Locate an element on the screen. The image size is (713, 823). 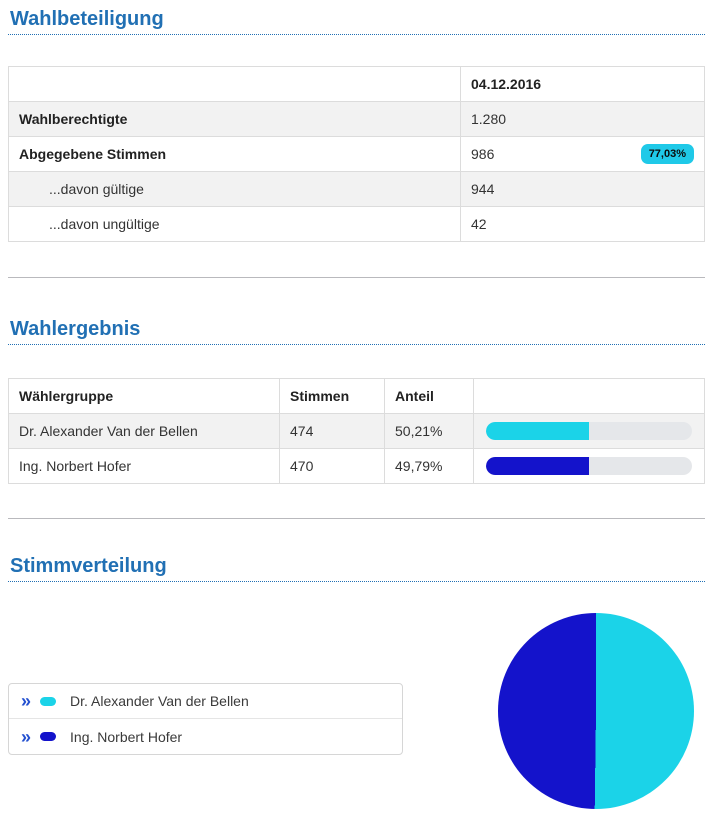
column-header-group: Wählergruppe is located at coordinates (144, 396).